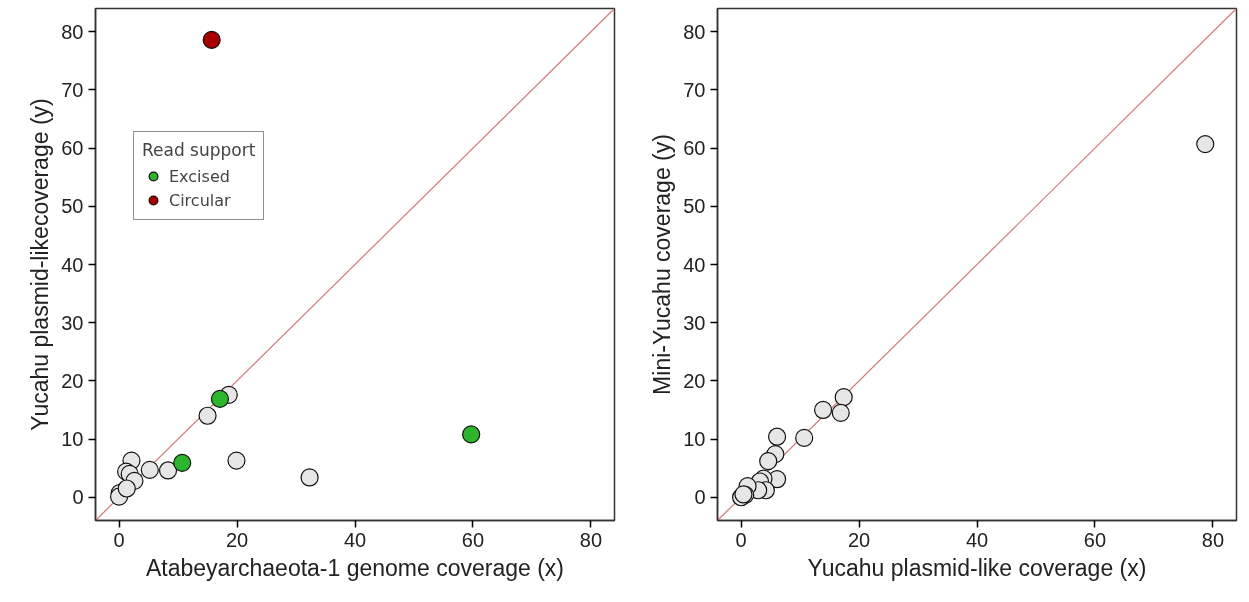 The height and width of the screenshot is (602, 1249). Describe the element at coordinates (200, 200) in the screenshot. I see `legend-label: Circular` at that location.